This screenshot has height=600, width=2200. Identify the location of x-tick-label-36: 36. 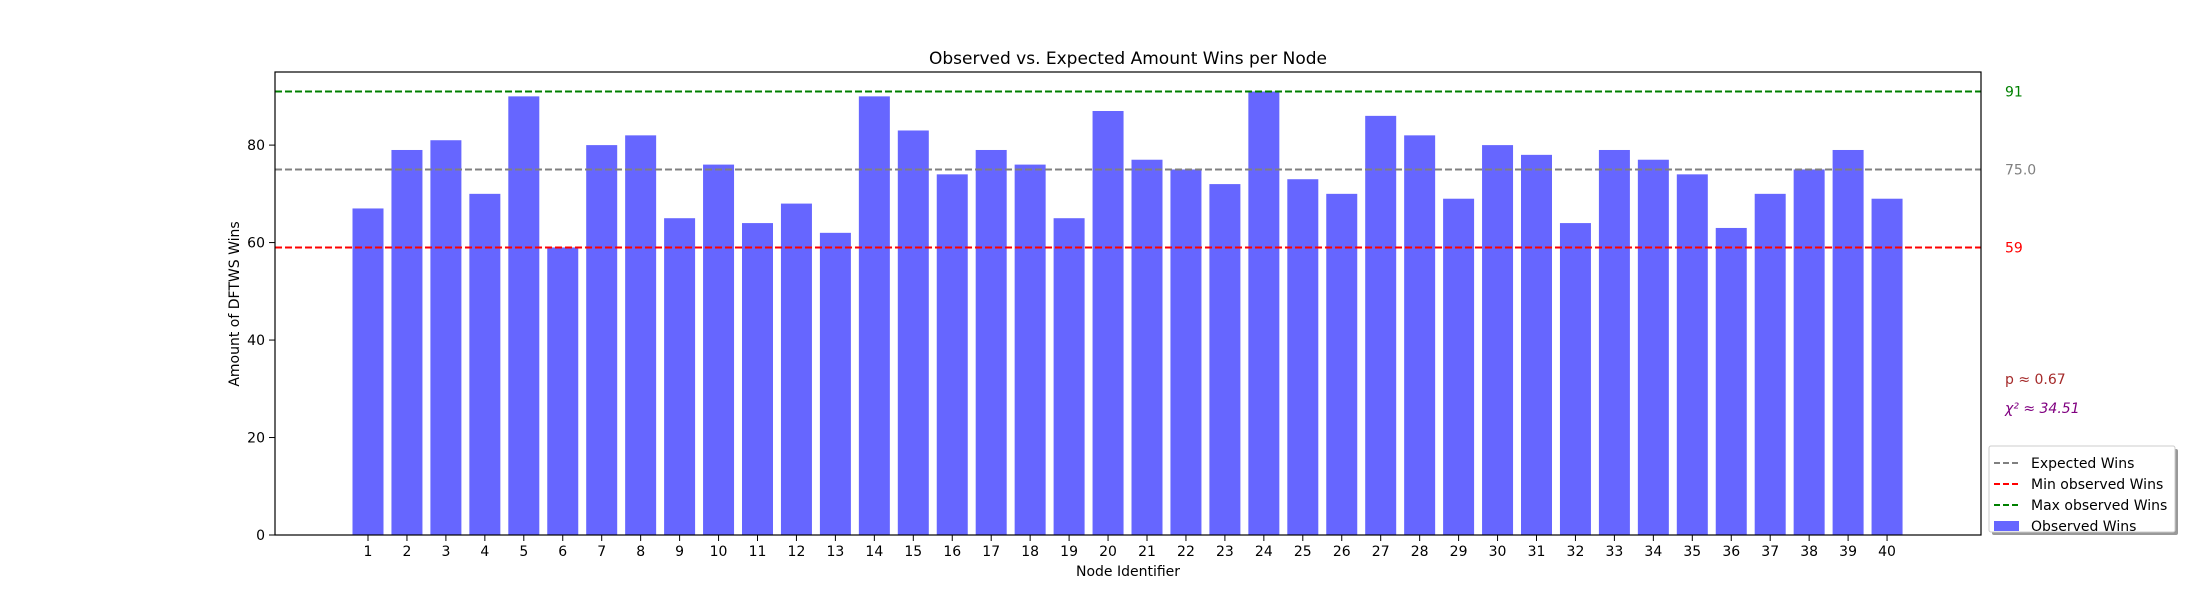
(1731, 552).